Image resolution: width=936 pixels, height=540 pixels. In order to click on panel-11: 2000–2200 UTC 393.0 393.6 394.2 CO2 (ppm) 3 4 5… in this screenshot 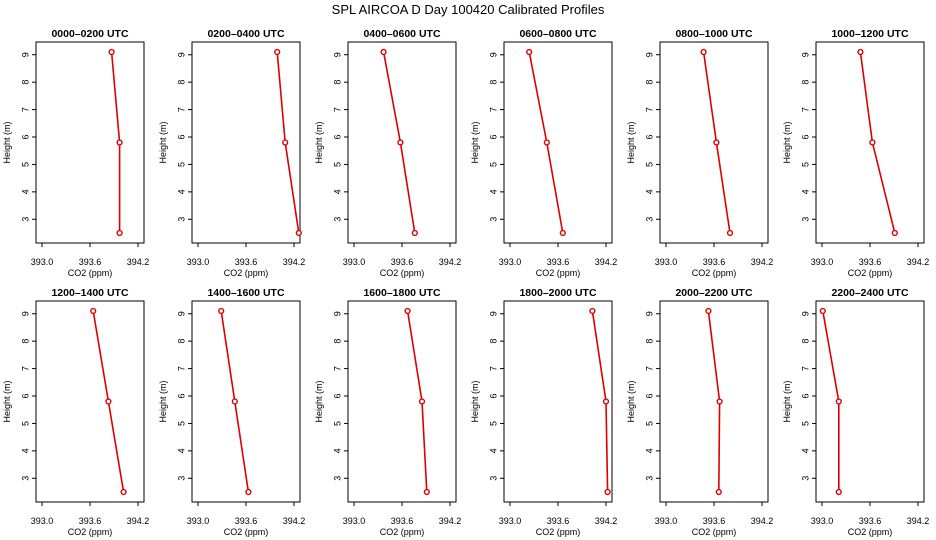, I will do `click(699, 412)`.